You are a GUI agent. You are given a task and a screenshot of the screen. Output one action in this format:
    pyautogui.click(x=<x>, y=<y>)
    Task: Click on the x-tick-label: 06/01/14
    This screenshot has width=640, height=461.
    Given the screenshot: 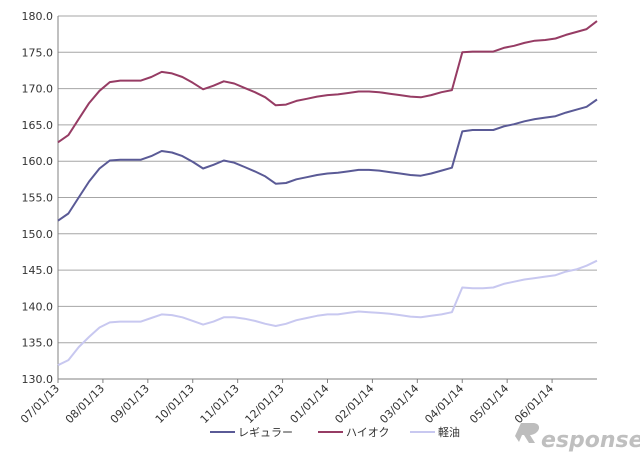 What is the action you would take?
    pyautogui.click(x=534, y=404)
    